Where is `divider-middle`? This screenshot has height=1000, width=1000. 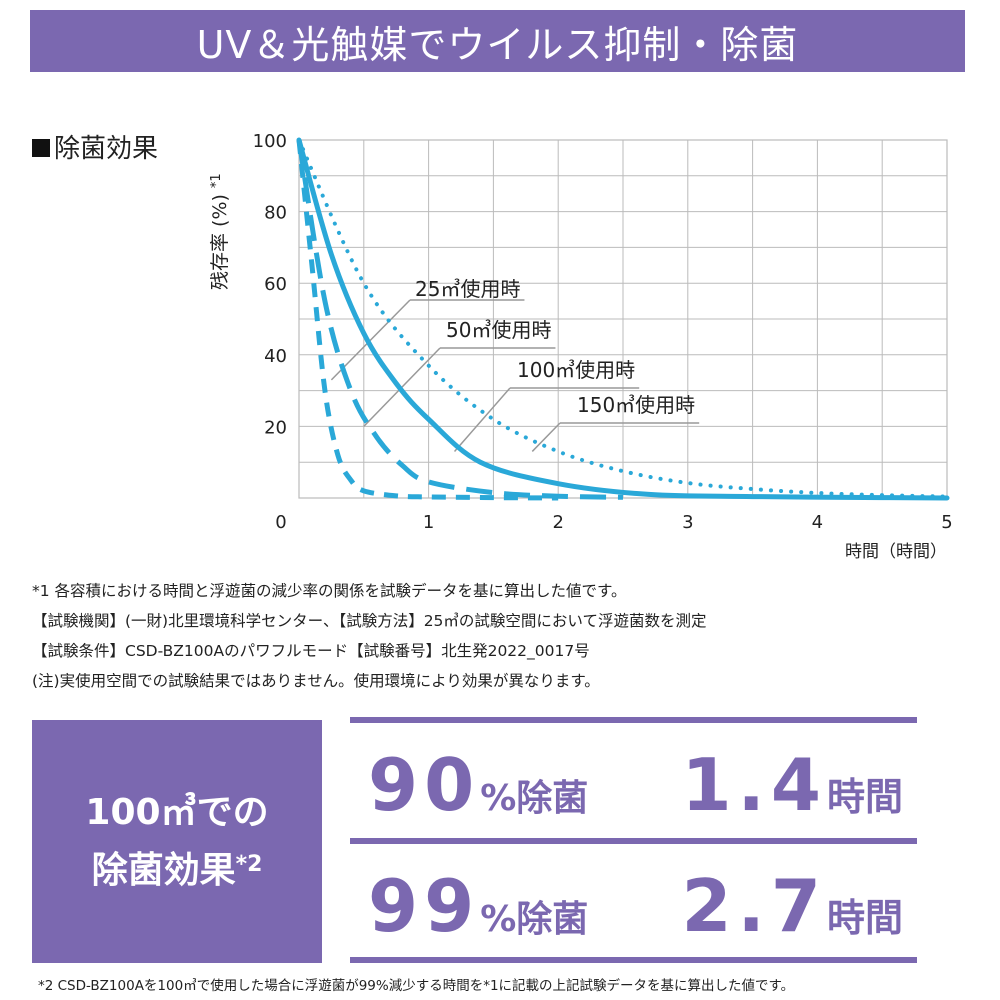
divider-middle is located at coordinates (633, 841).